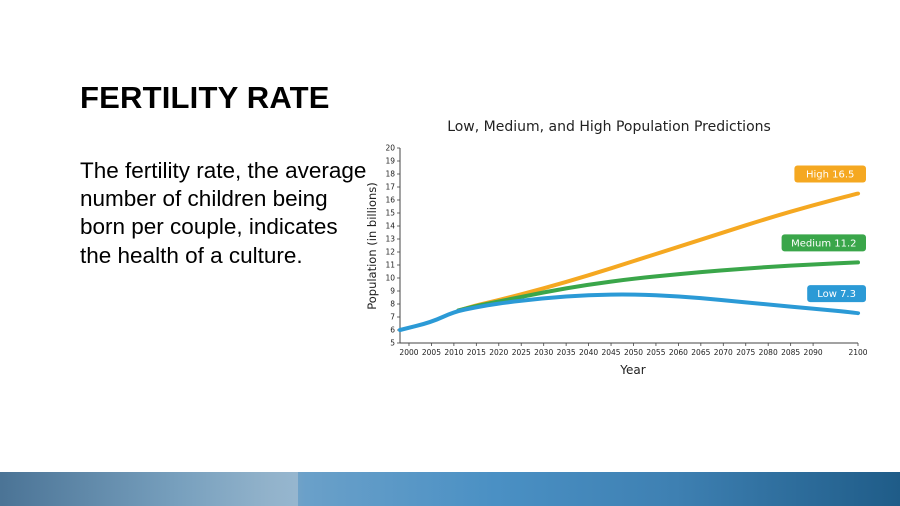 This screenshot has width=900, height=506. Describe the element at coordinates (408, 352) in the screenshot. I see `x-tick-label: 2000` at that location.